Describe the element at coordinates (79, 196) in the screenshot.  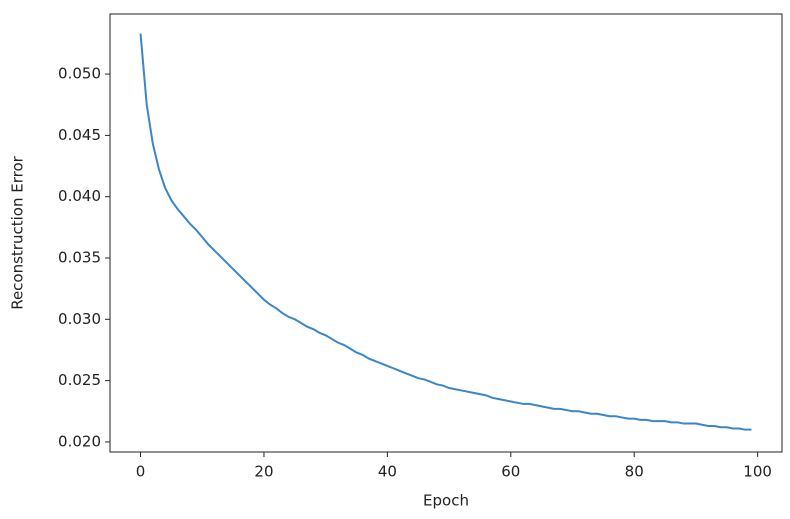
I see `y-tick-label: 0.040` at that location.